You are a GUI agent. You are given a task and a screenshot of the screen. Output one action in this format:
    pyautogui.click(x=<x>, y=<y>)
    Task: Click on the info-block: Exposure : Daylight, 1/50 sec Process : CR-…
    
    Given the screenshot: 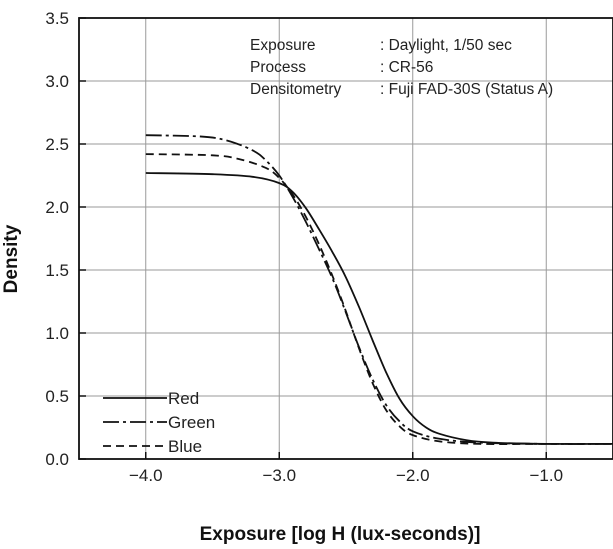 What is the action you would take?
    pyautogui.click(x=401, y=67)
    